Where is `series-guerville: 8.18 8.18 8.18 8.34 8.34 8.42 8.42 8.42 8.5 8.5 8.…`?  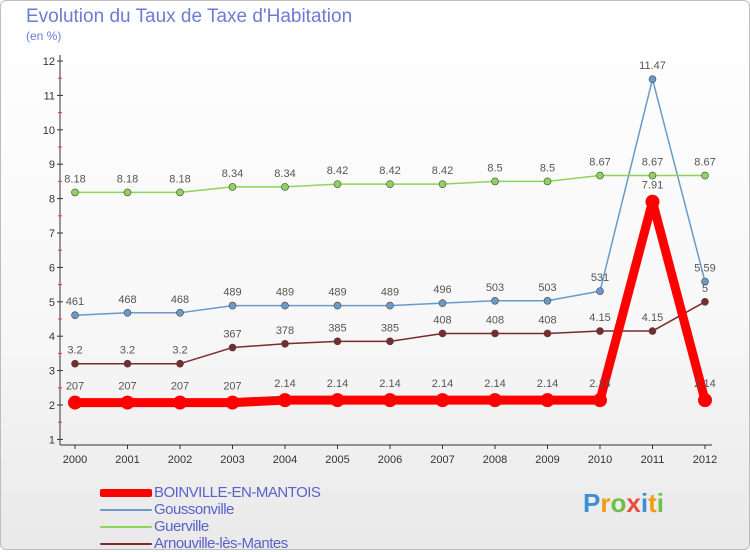
series-guerville: 8.18 8.18 8.18 8.34 8.34 8.42 8.42 8.42 8.5 8.5 8.… is located at coordinates (390, 177).